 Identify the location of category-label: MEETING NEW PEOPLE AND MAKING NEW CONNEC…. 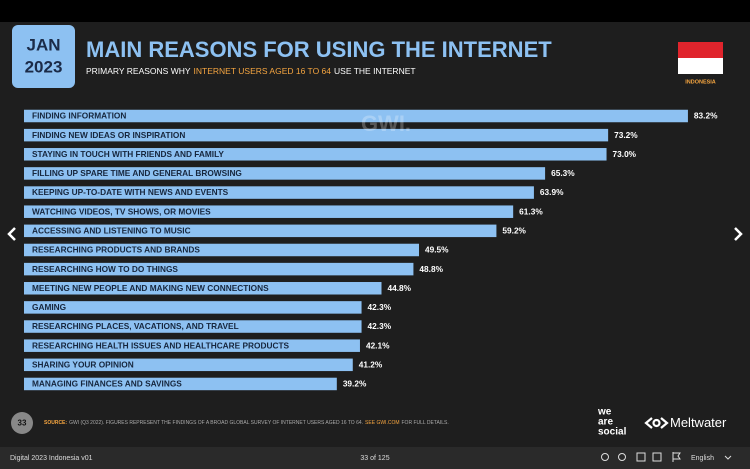
(150, 288).